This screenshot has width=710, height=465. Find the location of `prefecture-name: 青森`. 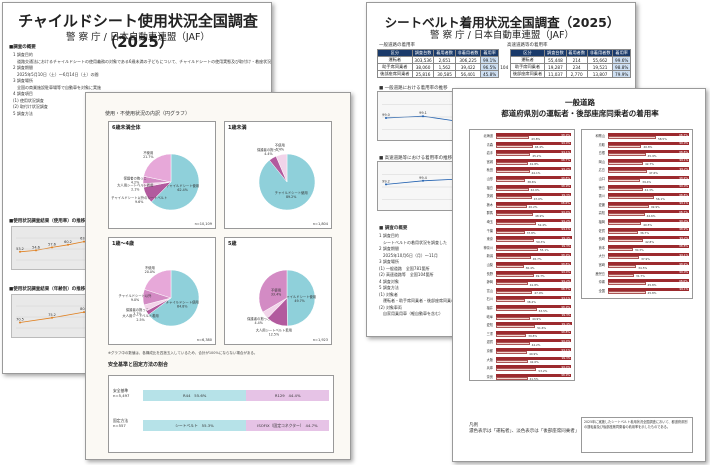

prefecture-name: 青森 is located at coordinates (489, 144).